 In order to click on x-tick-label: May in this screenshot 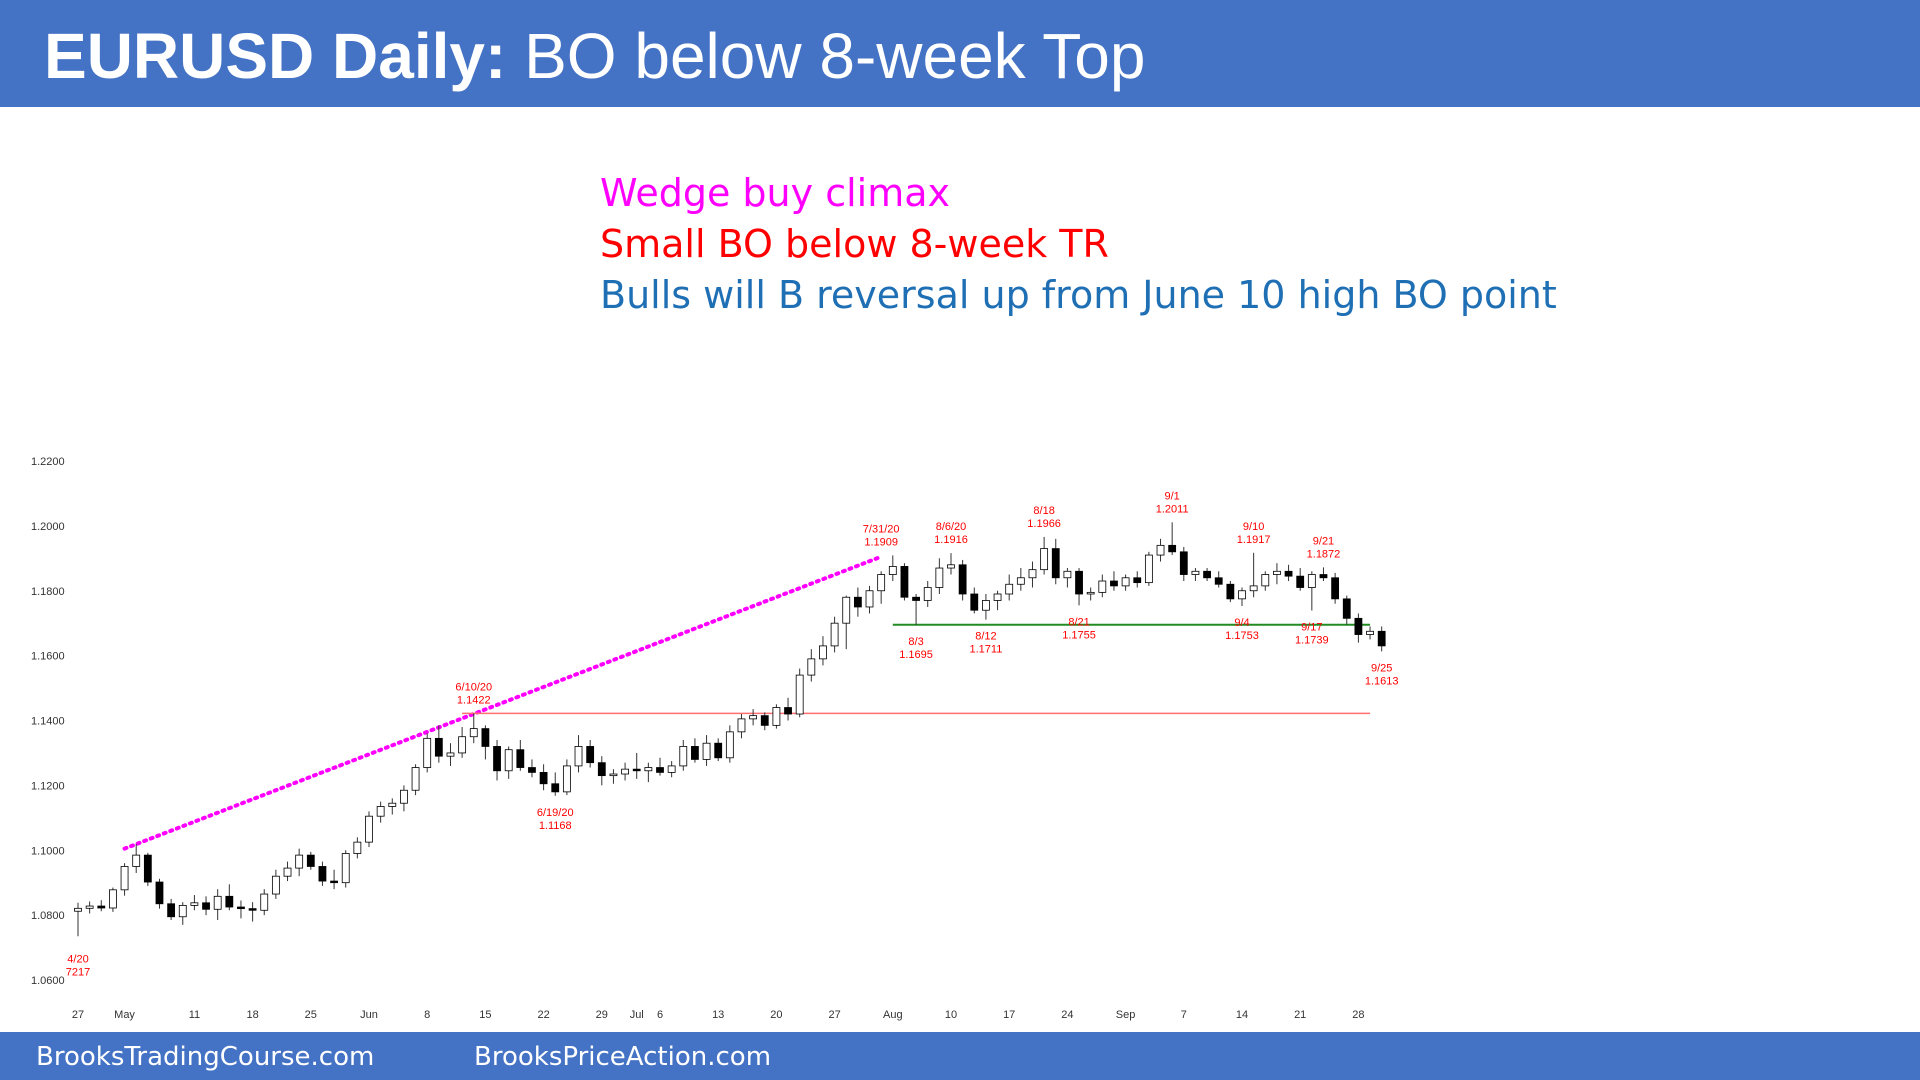, I will do `click(124, 1015)`.